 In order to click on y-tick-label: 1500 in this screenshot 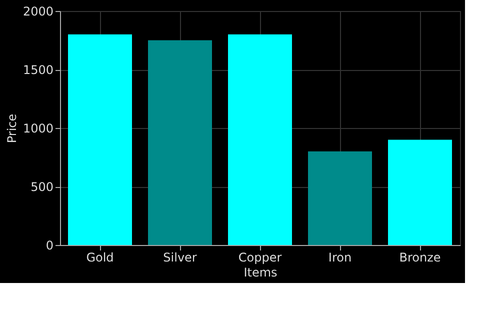, I will do `click(38, 70)`.